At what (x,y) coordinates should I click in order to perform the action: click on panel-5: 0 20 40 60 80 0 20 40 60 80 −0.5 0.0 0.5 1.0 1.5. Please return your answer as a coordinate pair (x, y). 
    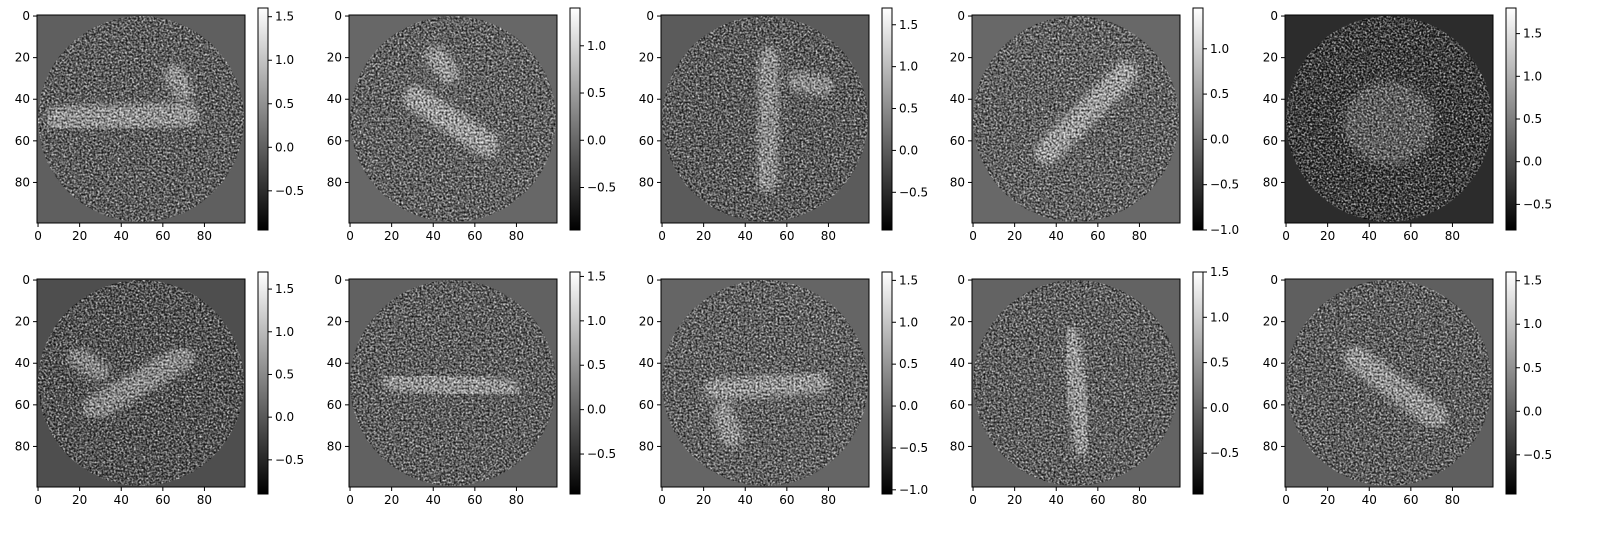
    Looking at the image, I should click on (1407, 125).